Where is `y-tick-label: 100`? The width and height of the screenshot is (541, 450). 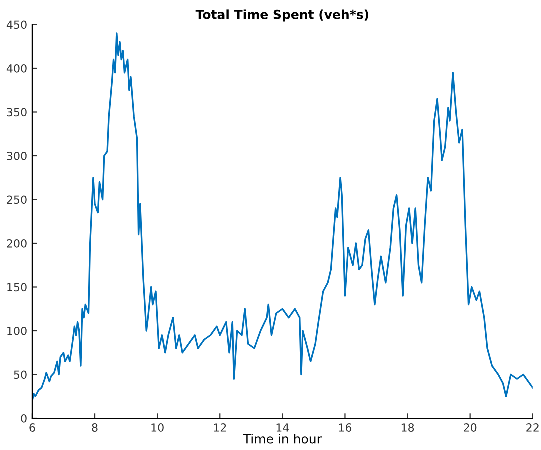
y-tick-label: 100 is located at coordinates (17, 331).